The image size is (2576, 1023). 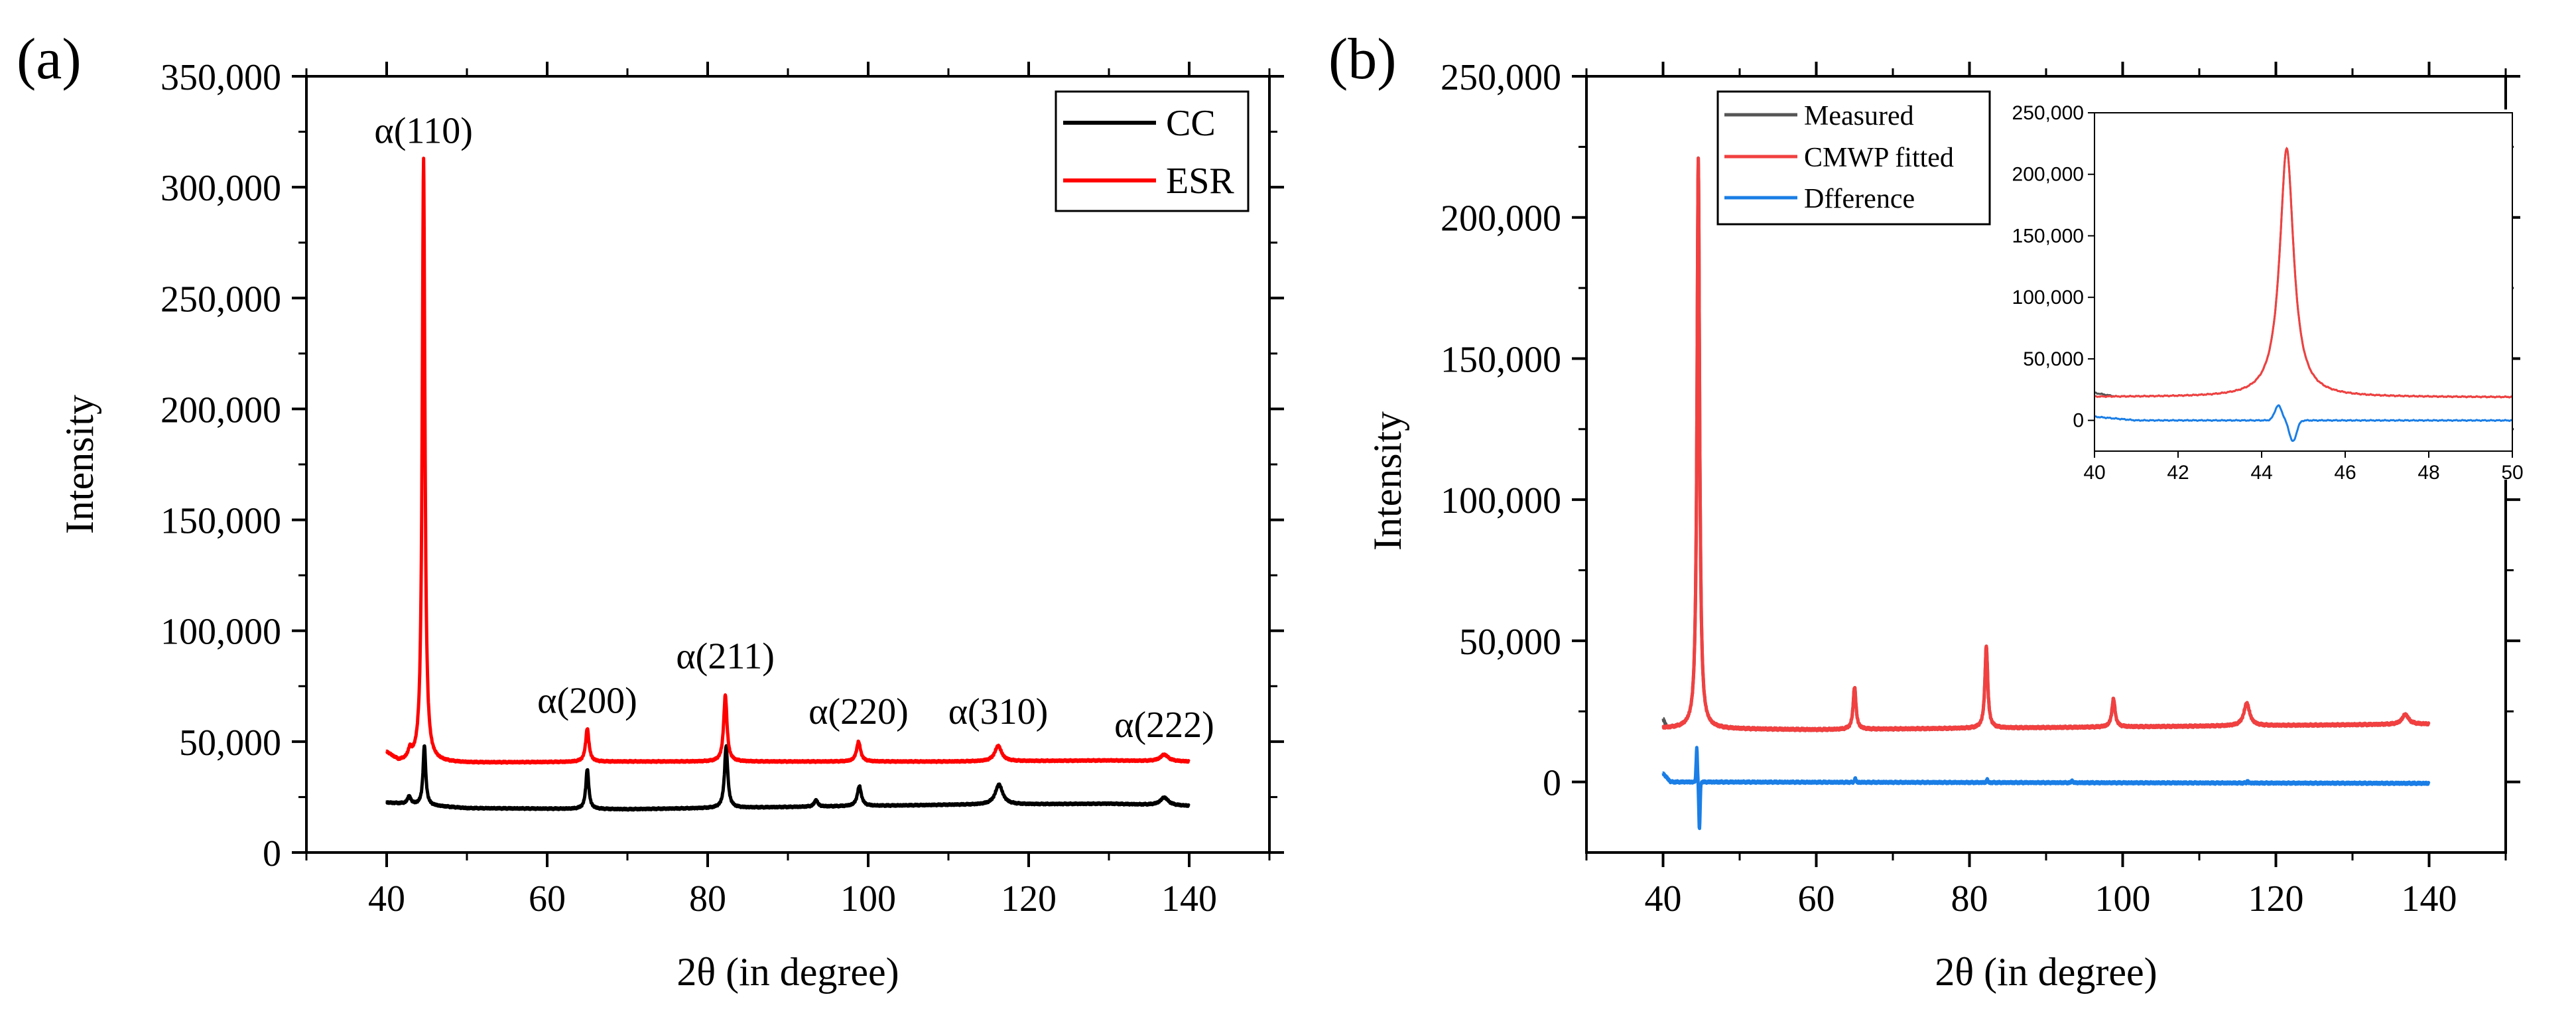 I want to click on panel-b-x-tick-label: 140, so click(x=2430, y=899).